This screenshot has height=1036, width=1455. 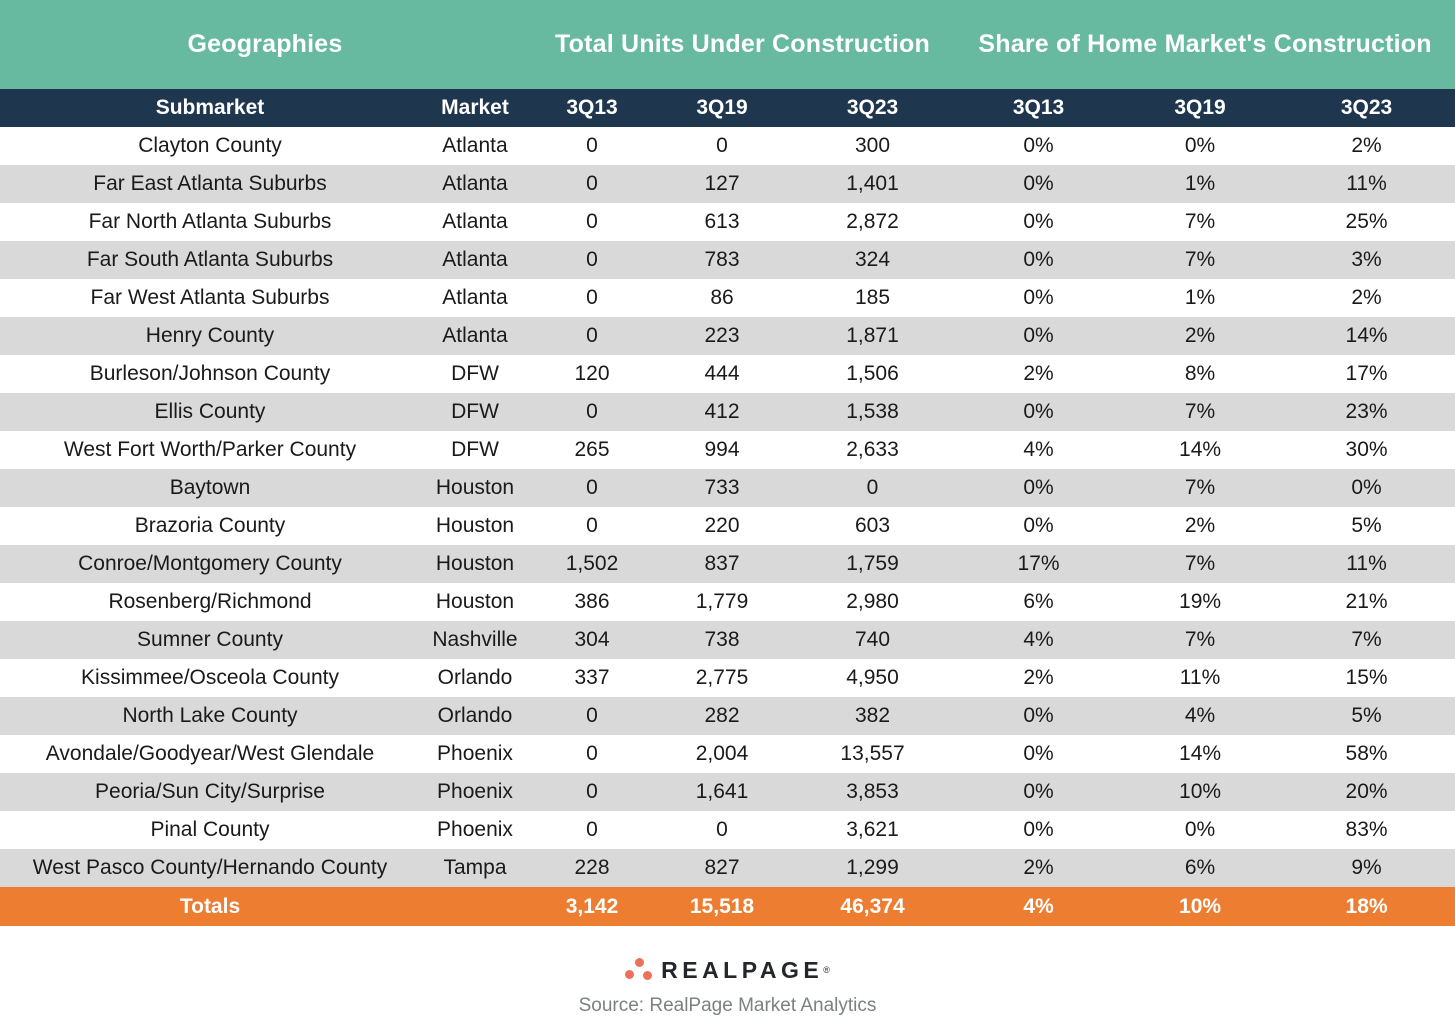 I want to click on cell-share-3q19: 6%, so click(x=1200, y=868).